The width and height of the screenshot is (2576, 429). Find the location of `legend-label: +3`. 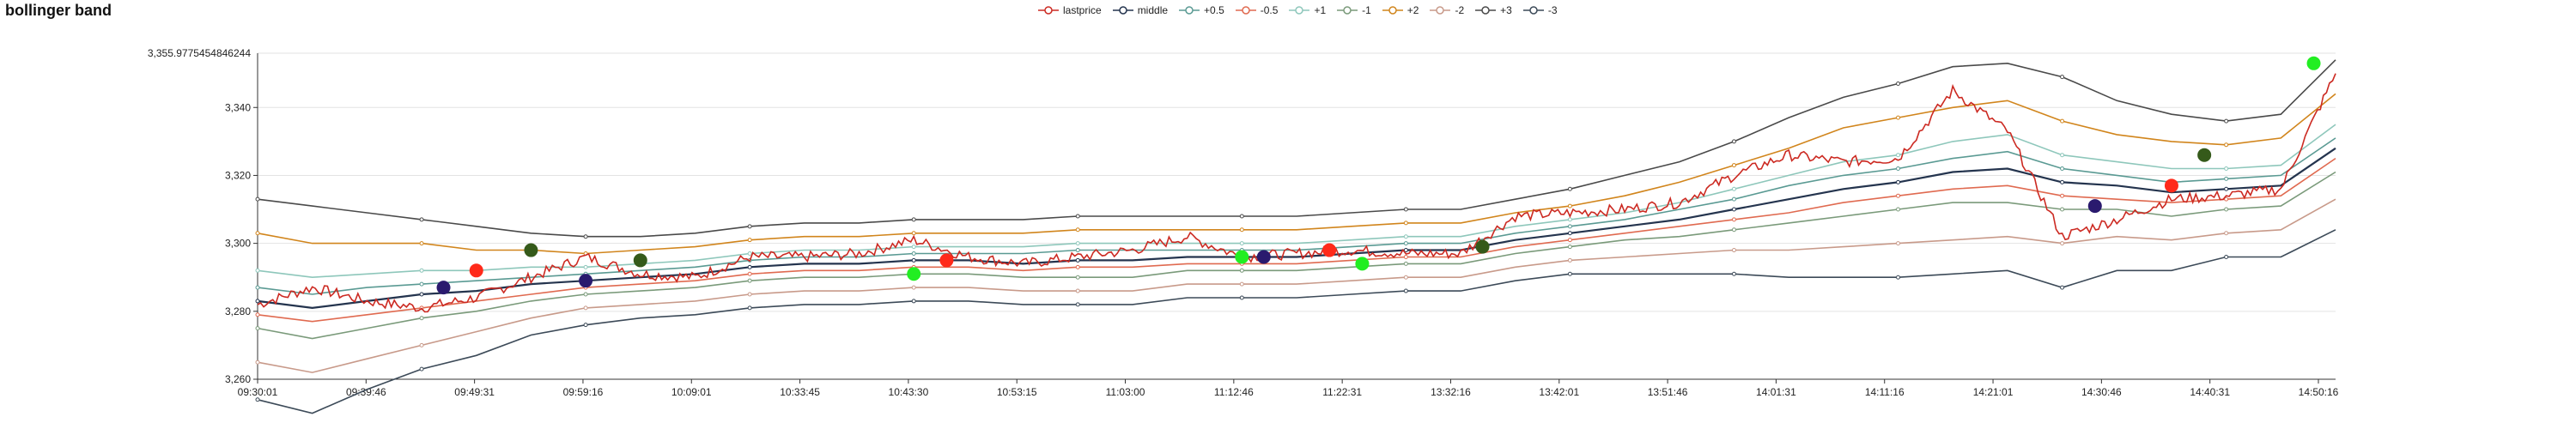

legend-label: +3 is located at coordinates (1506, 10).